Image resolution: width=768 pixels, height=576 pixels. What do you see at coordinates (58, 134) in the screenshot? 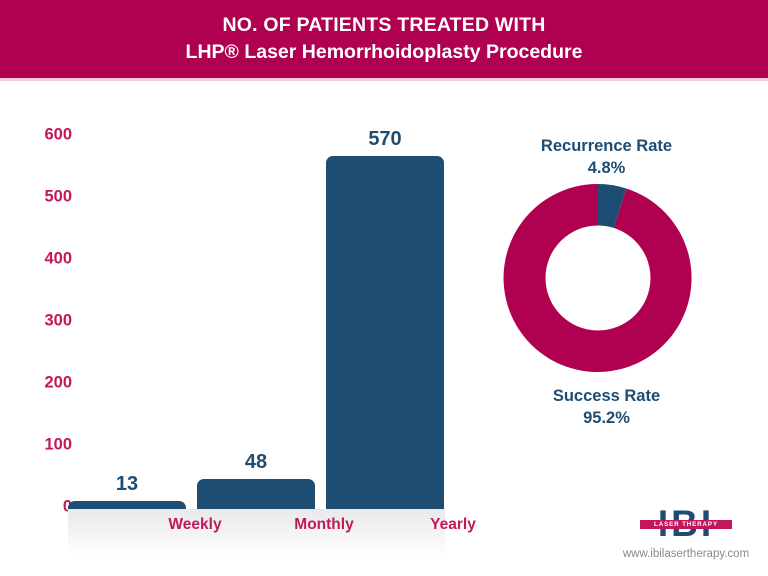
I see `y-tick-600: 600` at bounding box center [58, 134].